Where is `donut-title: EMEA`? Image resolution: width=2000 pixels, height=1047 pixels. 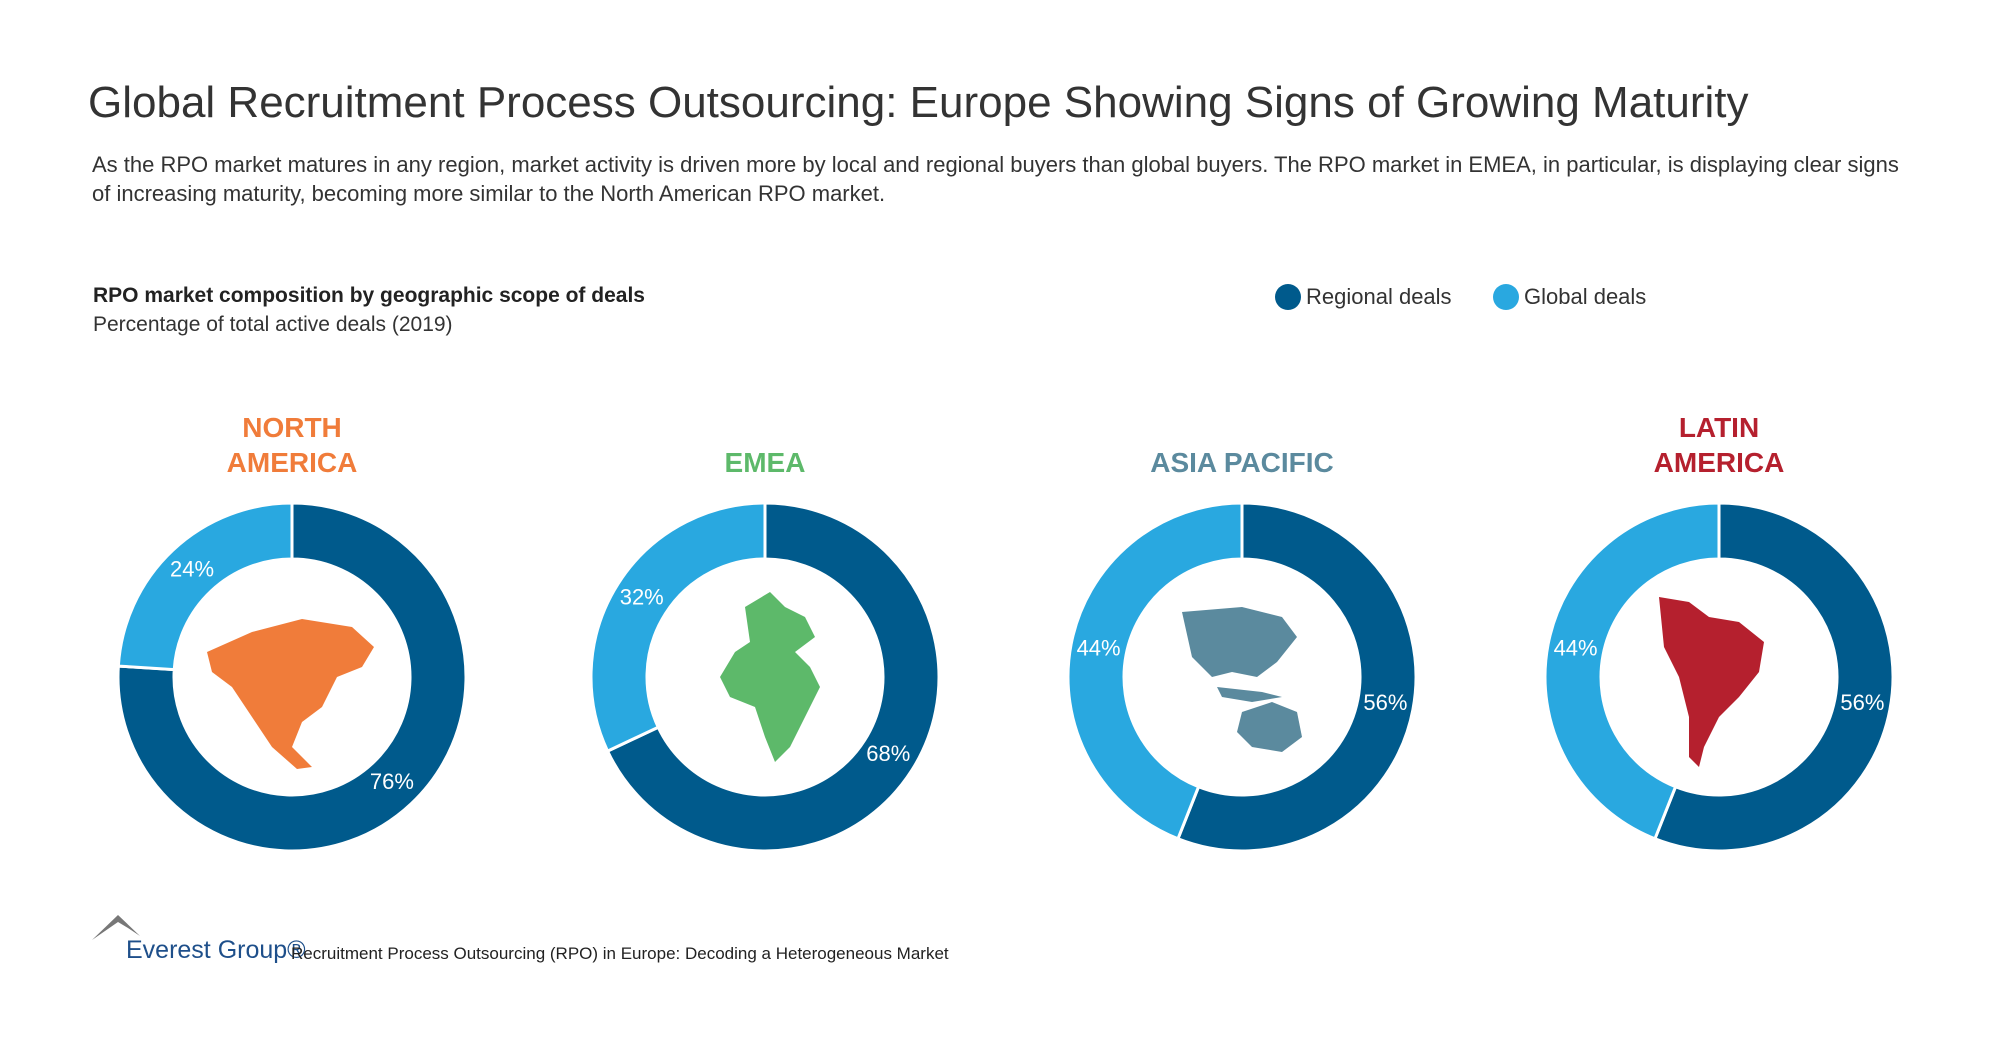 donut-title: EMEA is located at coordinates (765, 462).